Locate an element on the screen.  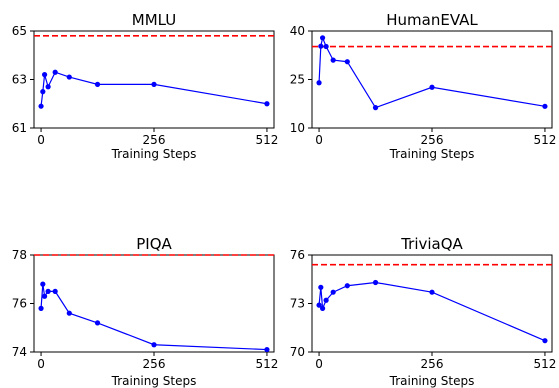
y-ticks: 74 76 78 is located at coordinates (23, 303).